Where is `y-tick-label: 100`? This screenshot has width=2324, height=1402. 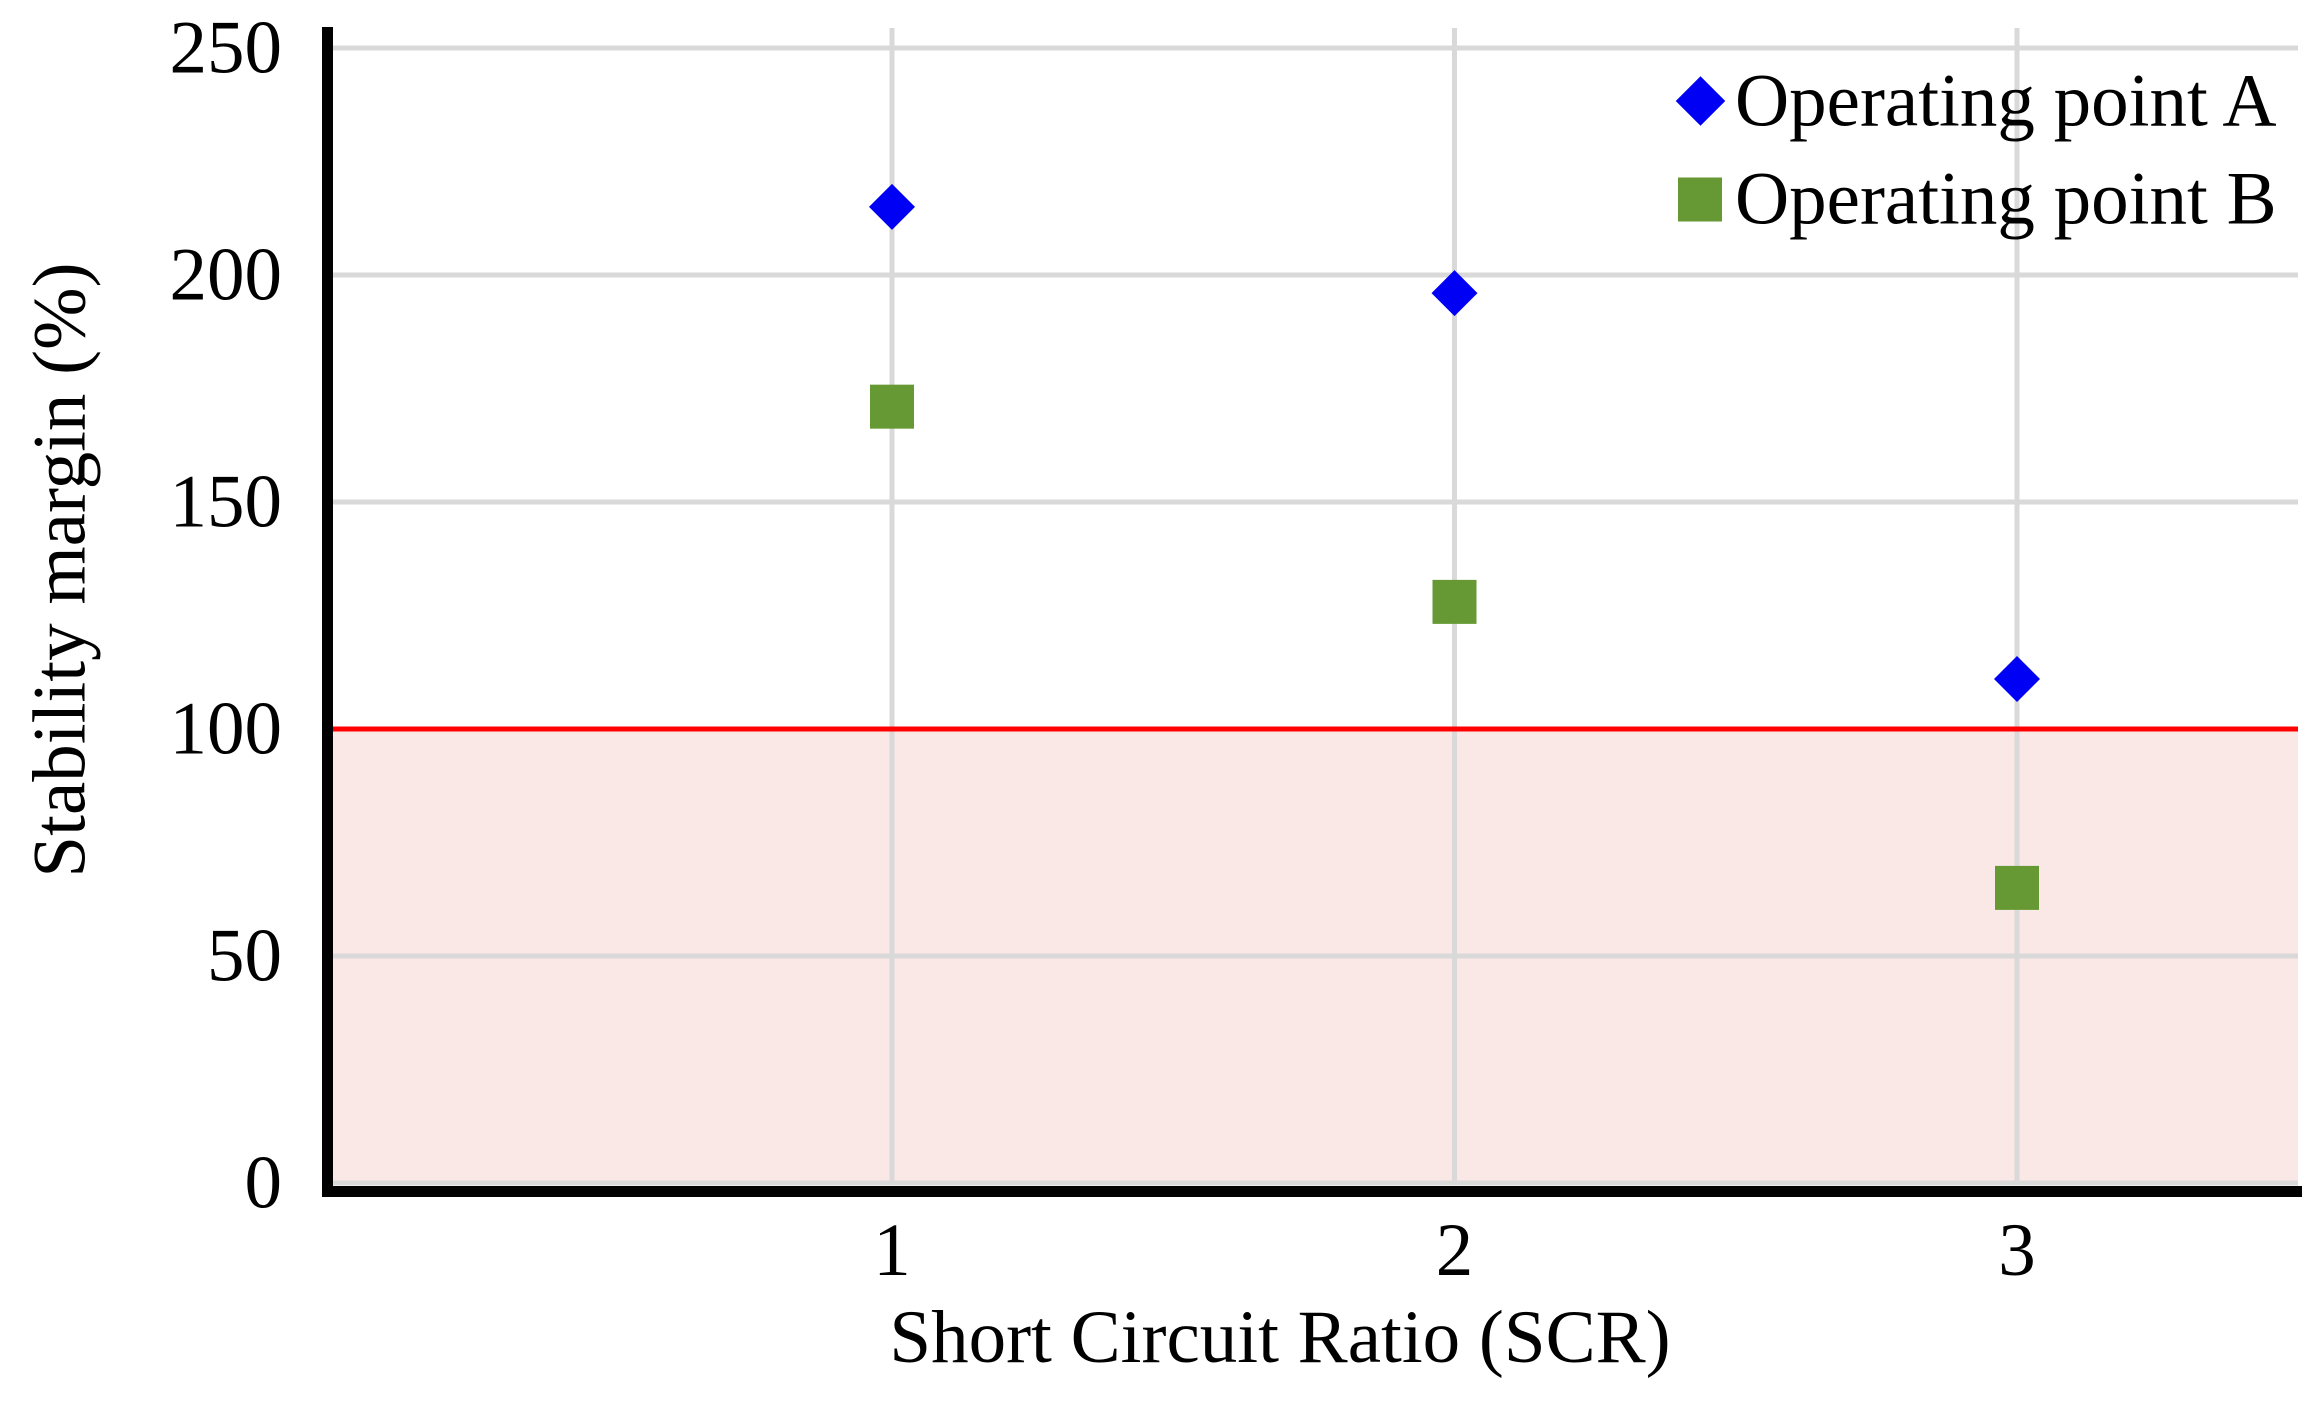
y-tick-label: 100 is located at coordinates (226, 729).